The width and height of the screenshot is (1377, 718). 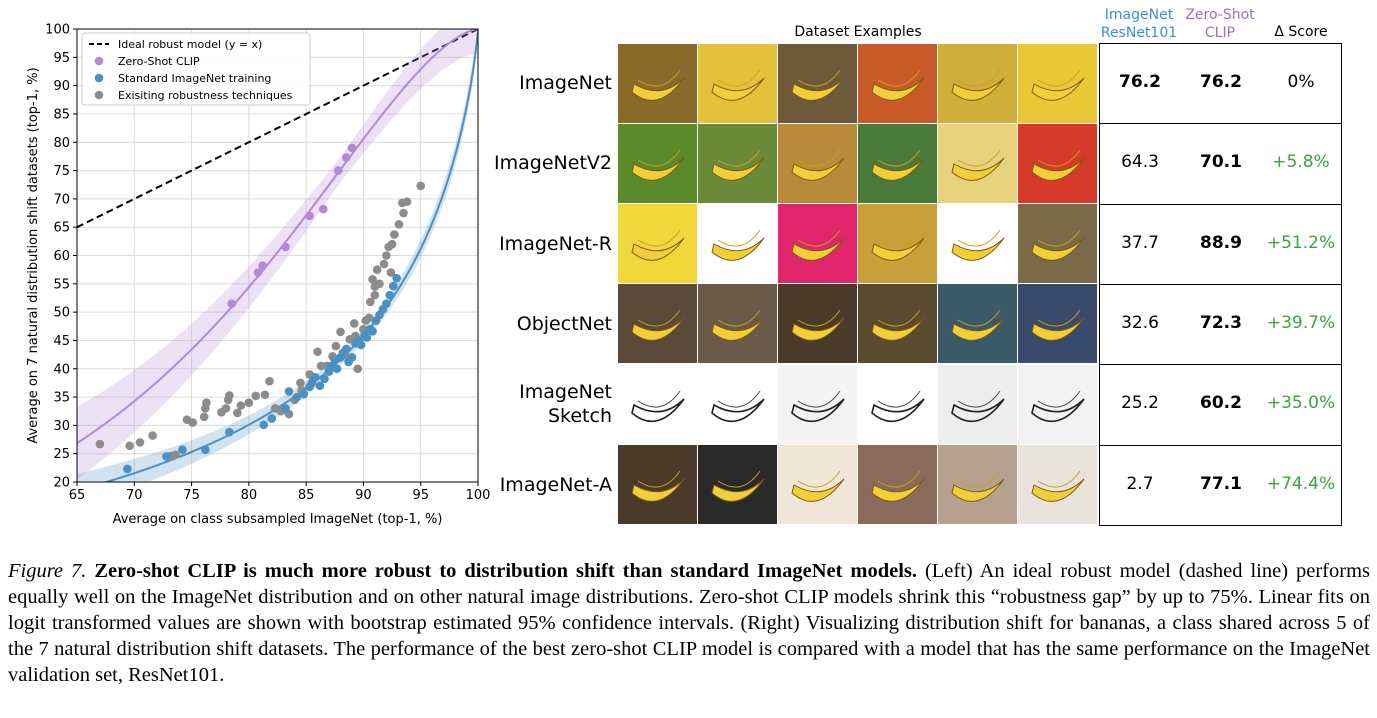 What do you see at coordinates (1140, 82) in the screenshot?
I see `cell-resnet-0: 76.2` at bounding box center [1140, 82].